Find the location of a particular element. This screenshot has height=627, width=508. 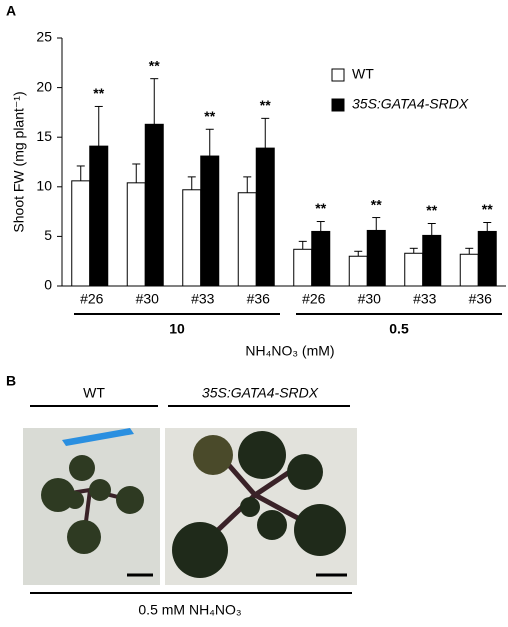

photo-caption: 0.5 mM NH₄NO₃ is located at coordinates (189, 610).